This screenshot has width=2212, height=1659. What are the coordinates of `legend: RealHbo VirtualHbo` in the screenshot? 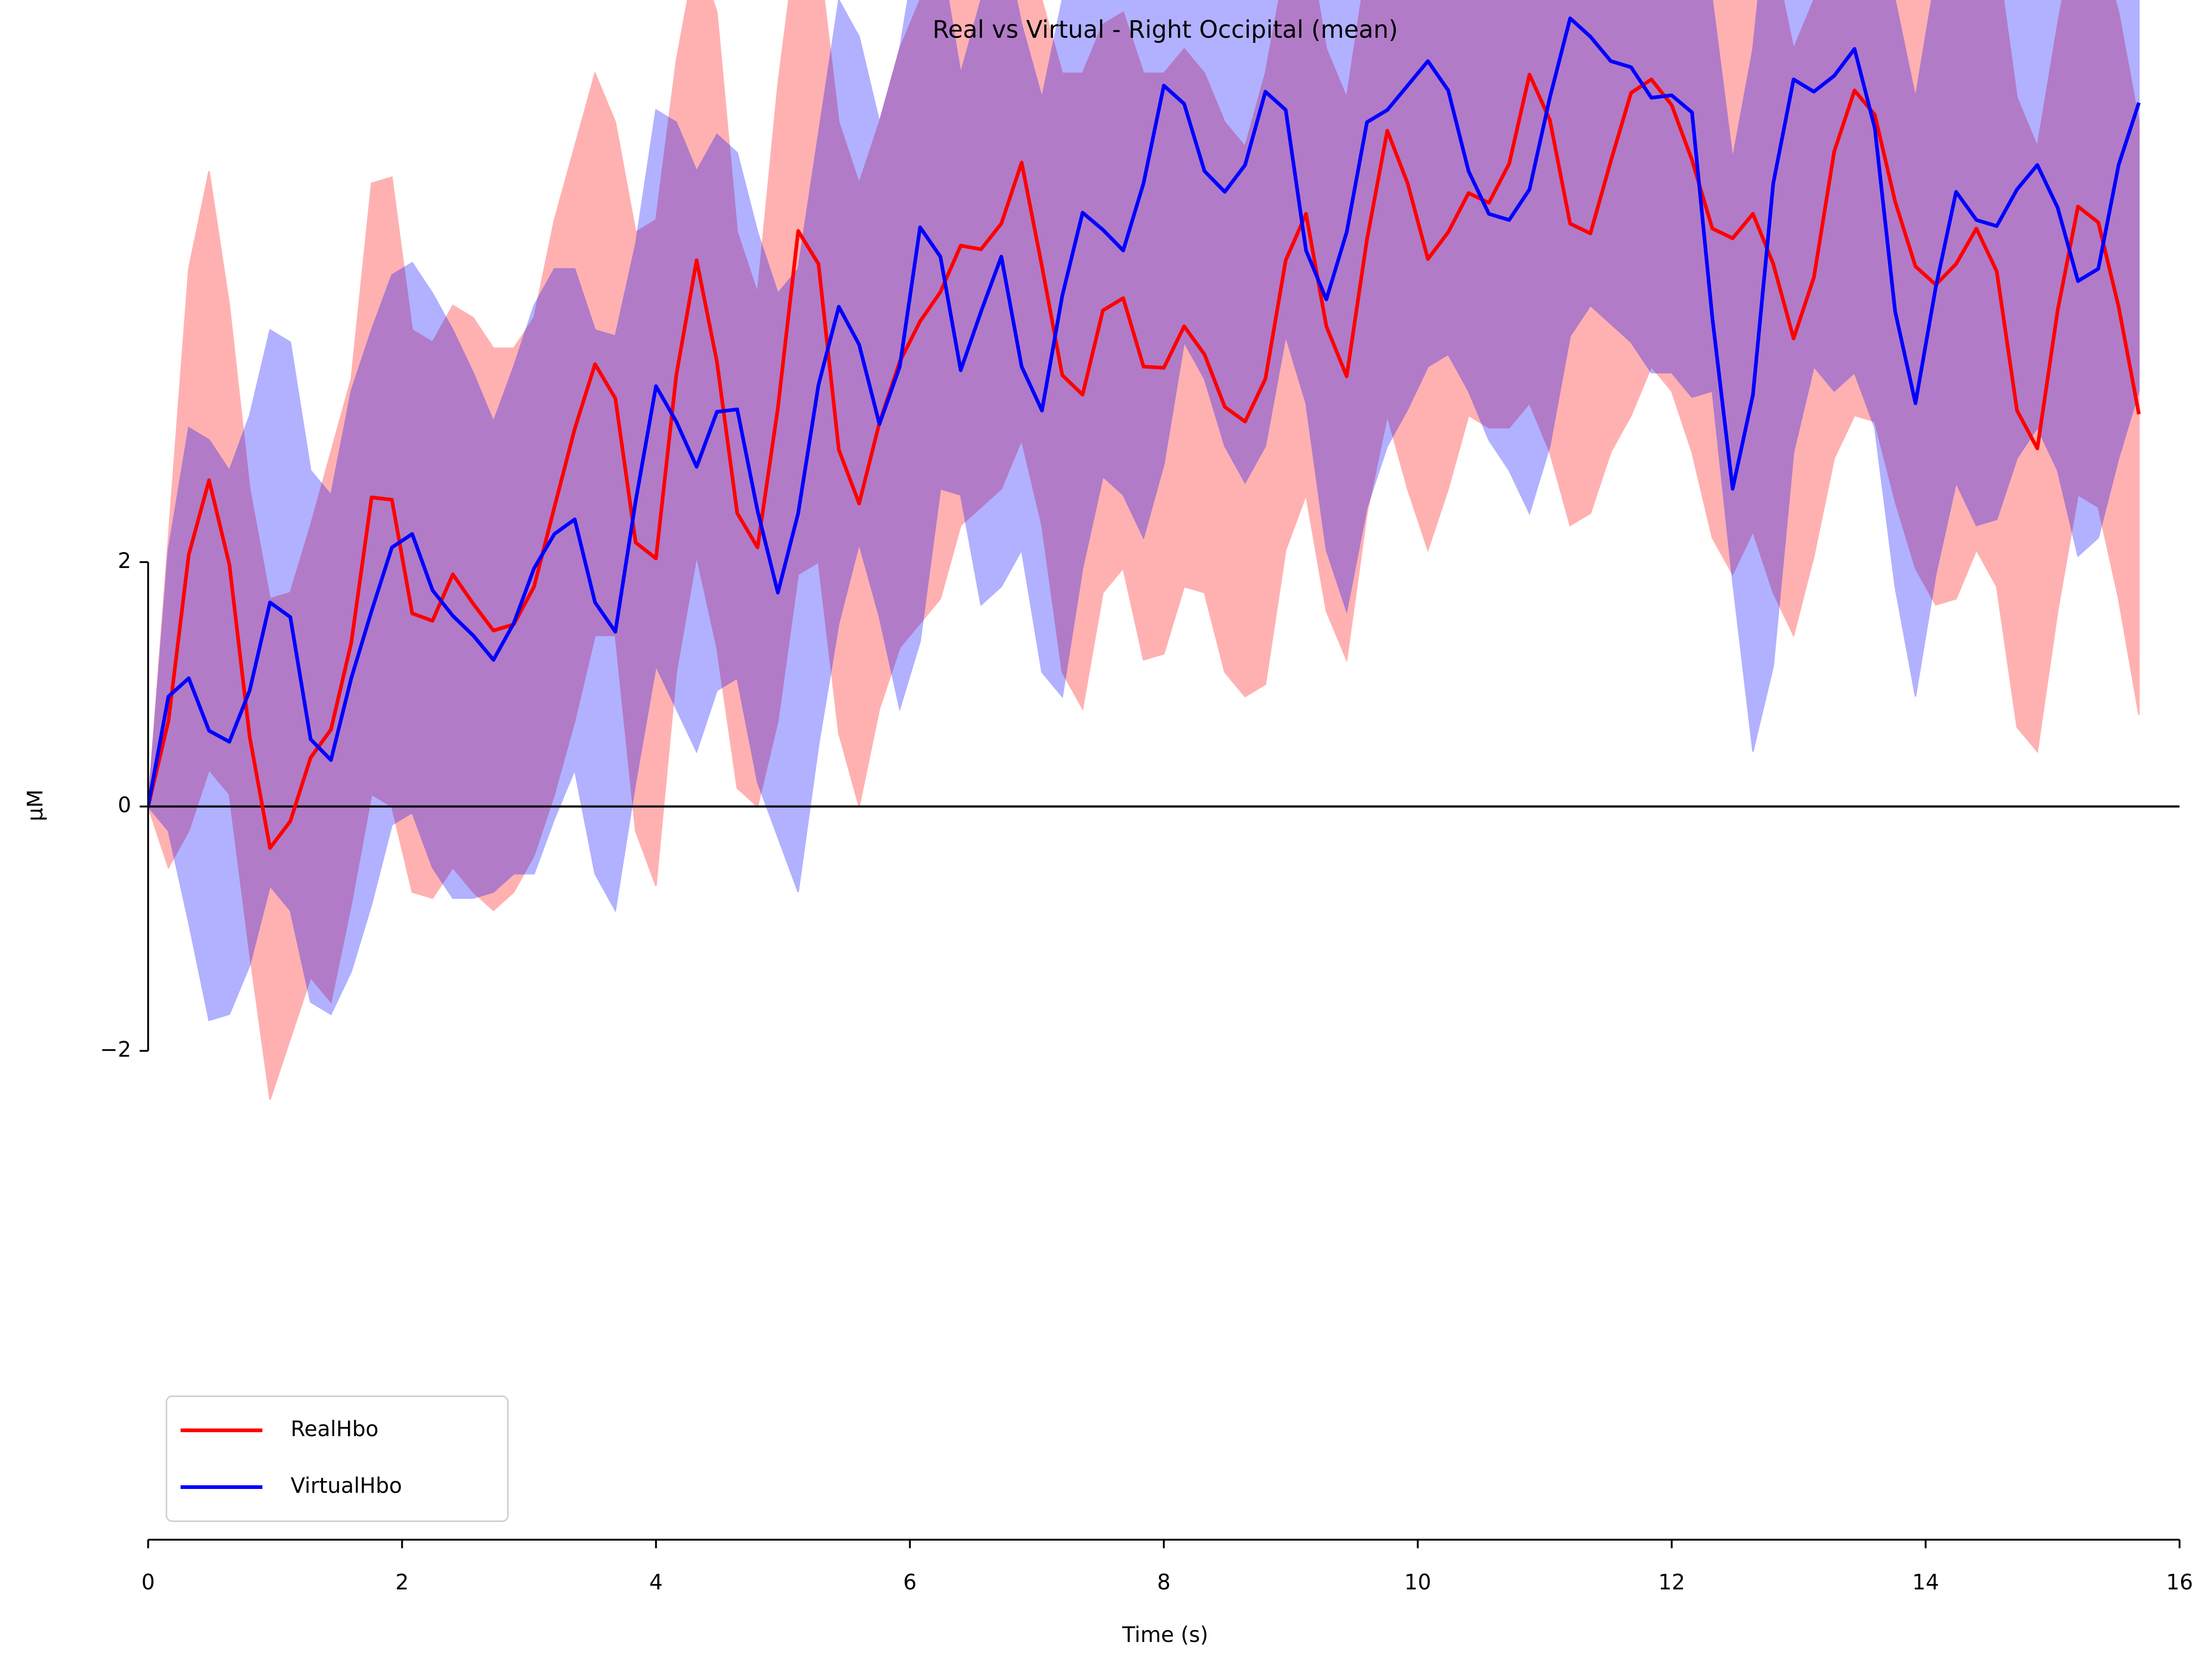 It's located at (337, 1458).